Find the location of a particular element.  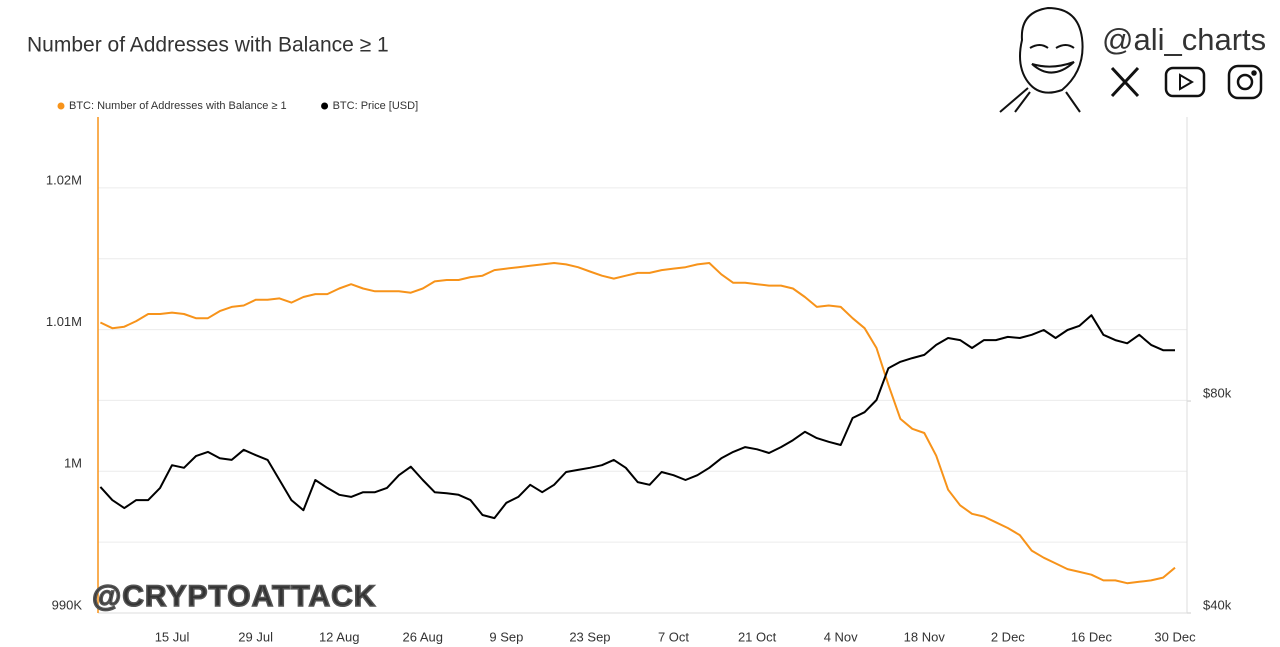

x-tick-label: 23 Sep is located at coordinates (589, 636).